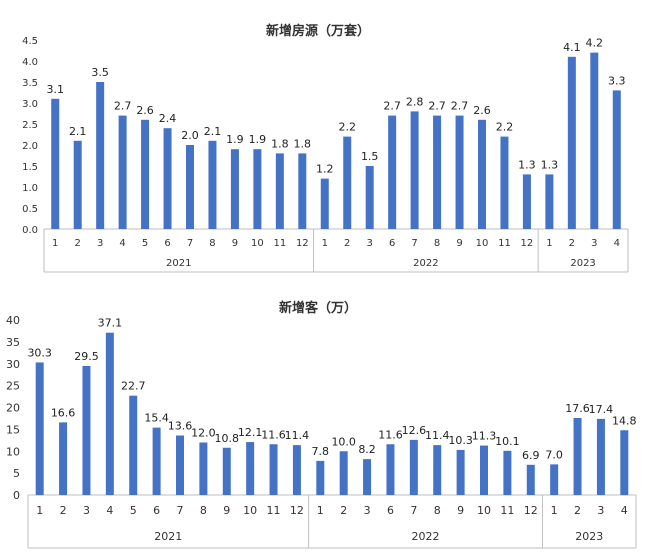  What do you see at coordinates (168, 536) in the screenshot?
I see `year-group-label: 2021` at bounding box center [168, 536].